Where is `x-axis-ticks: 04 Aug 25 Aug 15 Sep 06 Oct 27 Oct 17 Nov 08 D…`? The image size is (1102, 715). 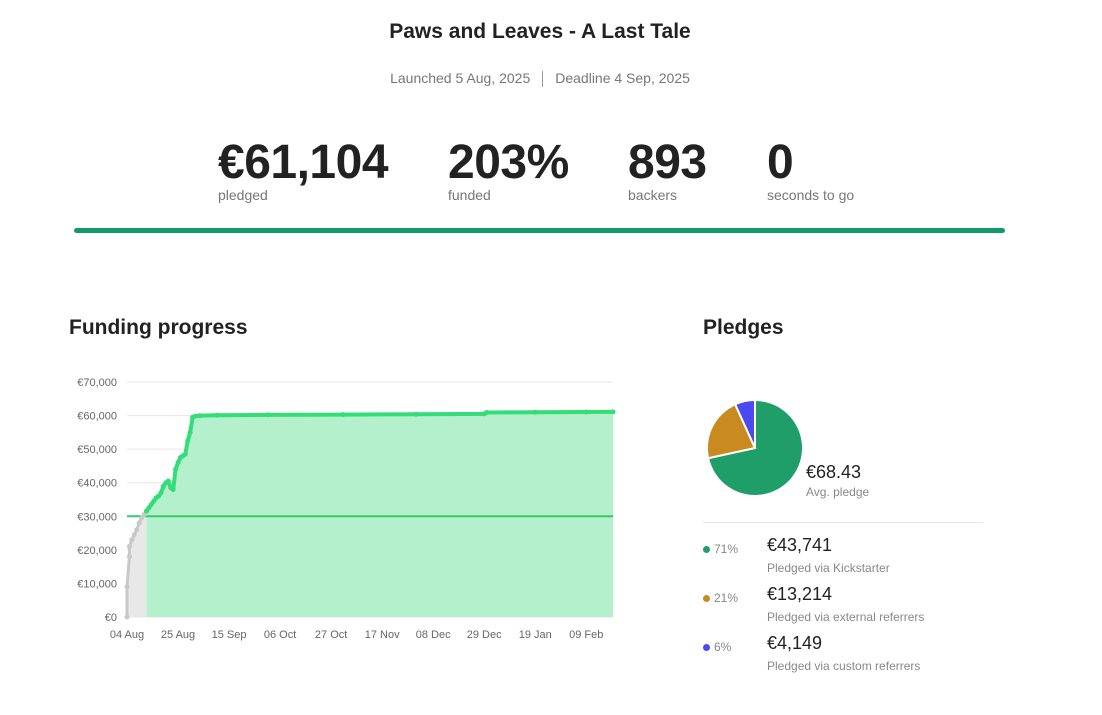 x-axis-ticks: 04 Aug 25 Aug 15 Sep 06 Oct 27 Oct 17 Nov 08 D… is located at coordinates (357, 635).